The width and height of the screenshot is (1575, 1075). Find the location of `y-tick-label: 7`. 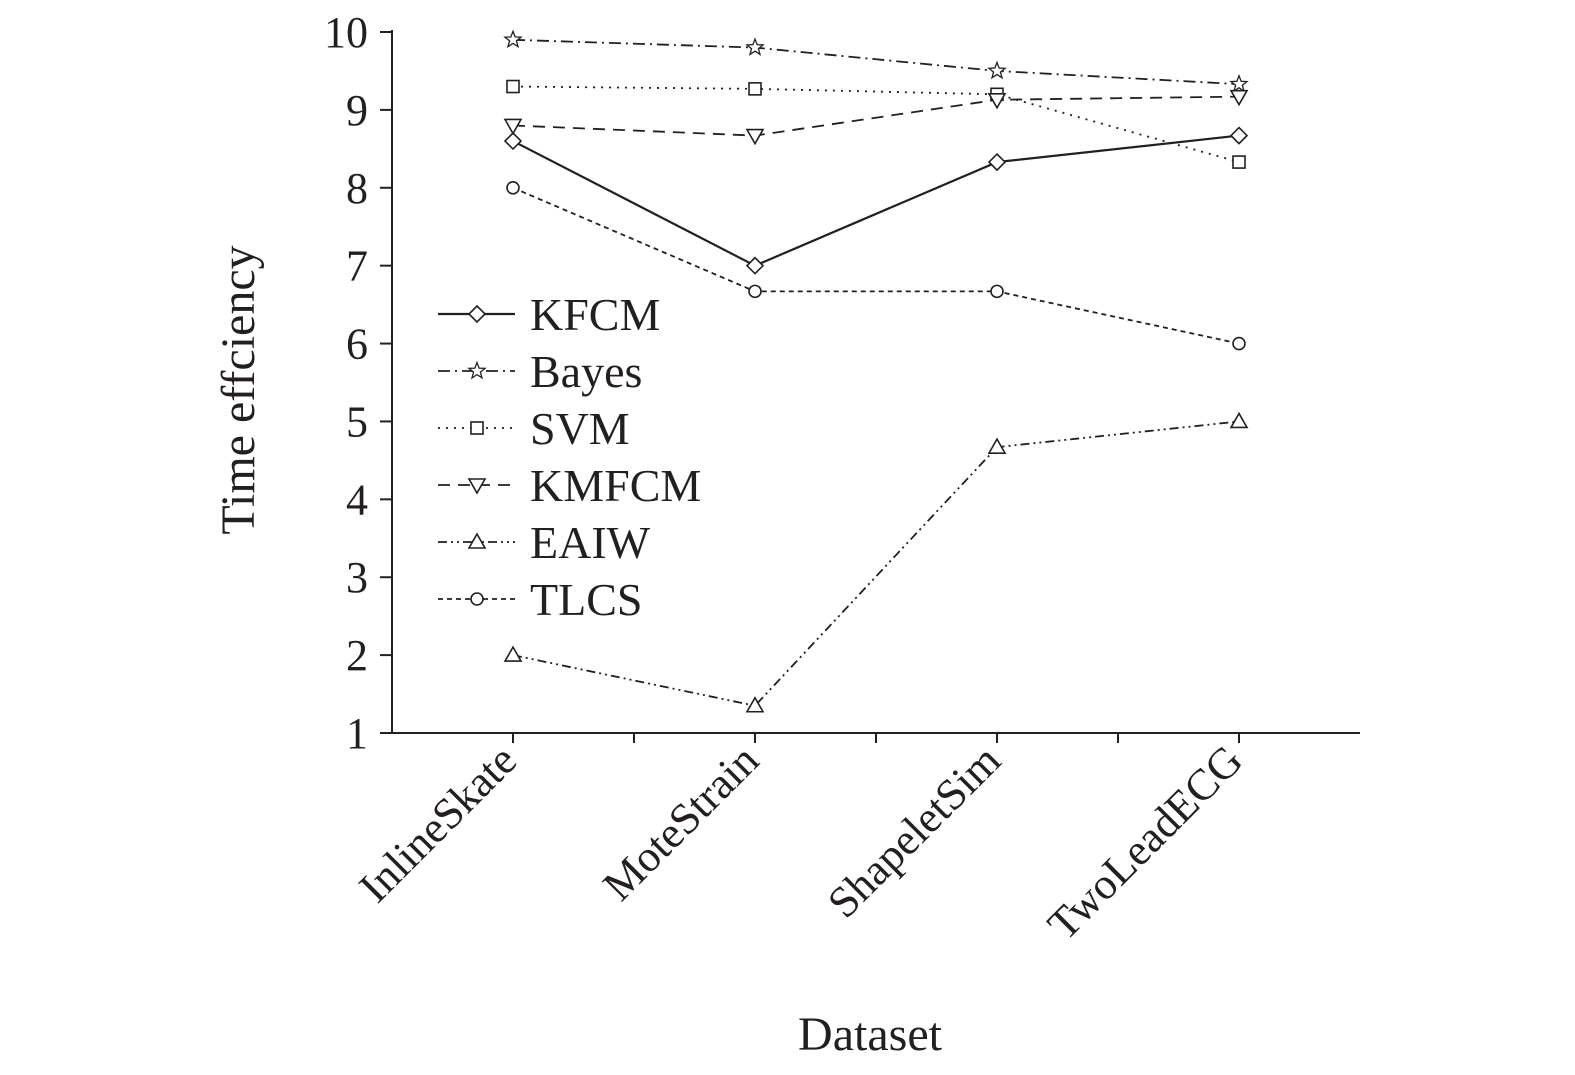

y-tick-label: 7 is located at coordinates (357, 266).